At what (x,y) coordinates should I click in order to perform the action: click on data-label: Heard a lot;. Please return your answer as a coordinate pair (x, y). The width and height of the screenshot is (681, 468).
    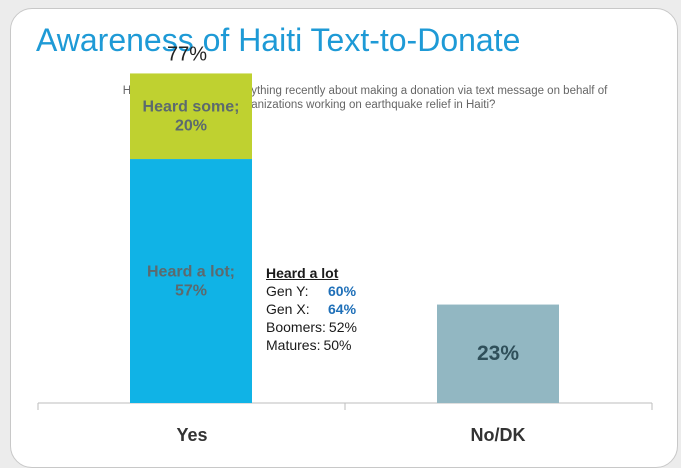
    Looking at the image, I should click on (191, 272).